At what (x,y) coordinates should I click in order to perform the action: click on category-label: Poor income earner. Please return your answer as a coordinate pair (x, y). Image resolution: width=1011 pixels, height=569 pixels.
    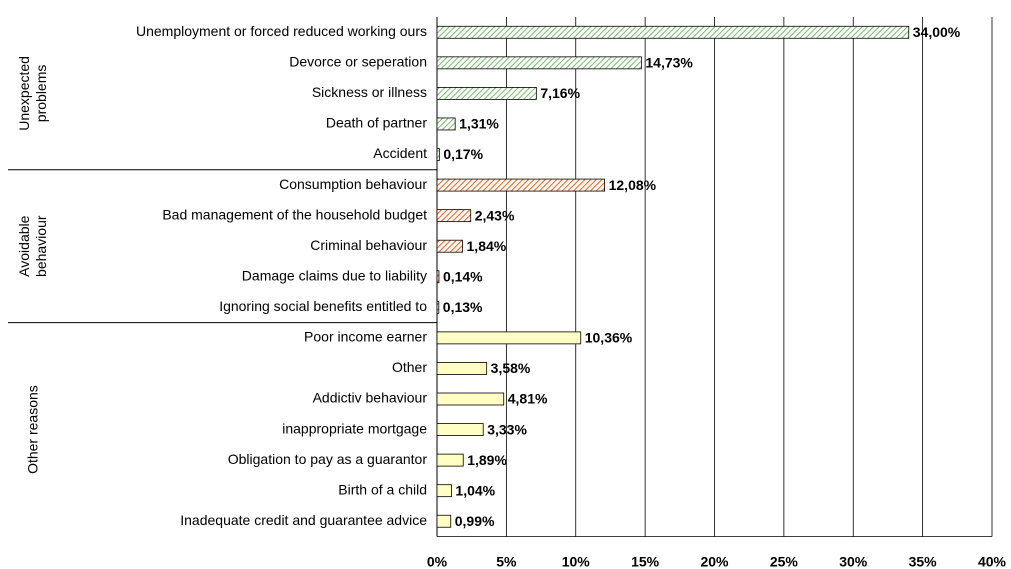
    Looking at the image, I should click on (365, 337).